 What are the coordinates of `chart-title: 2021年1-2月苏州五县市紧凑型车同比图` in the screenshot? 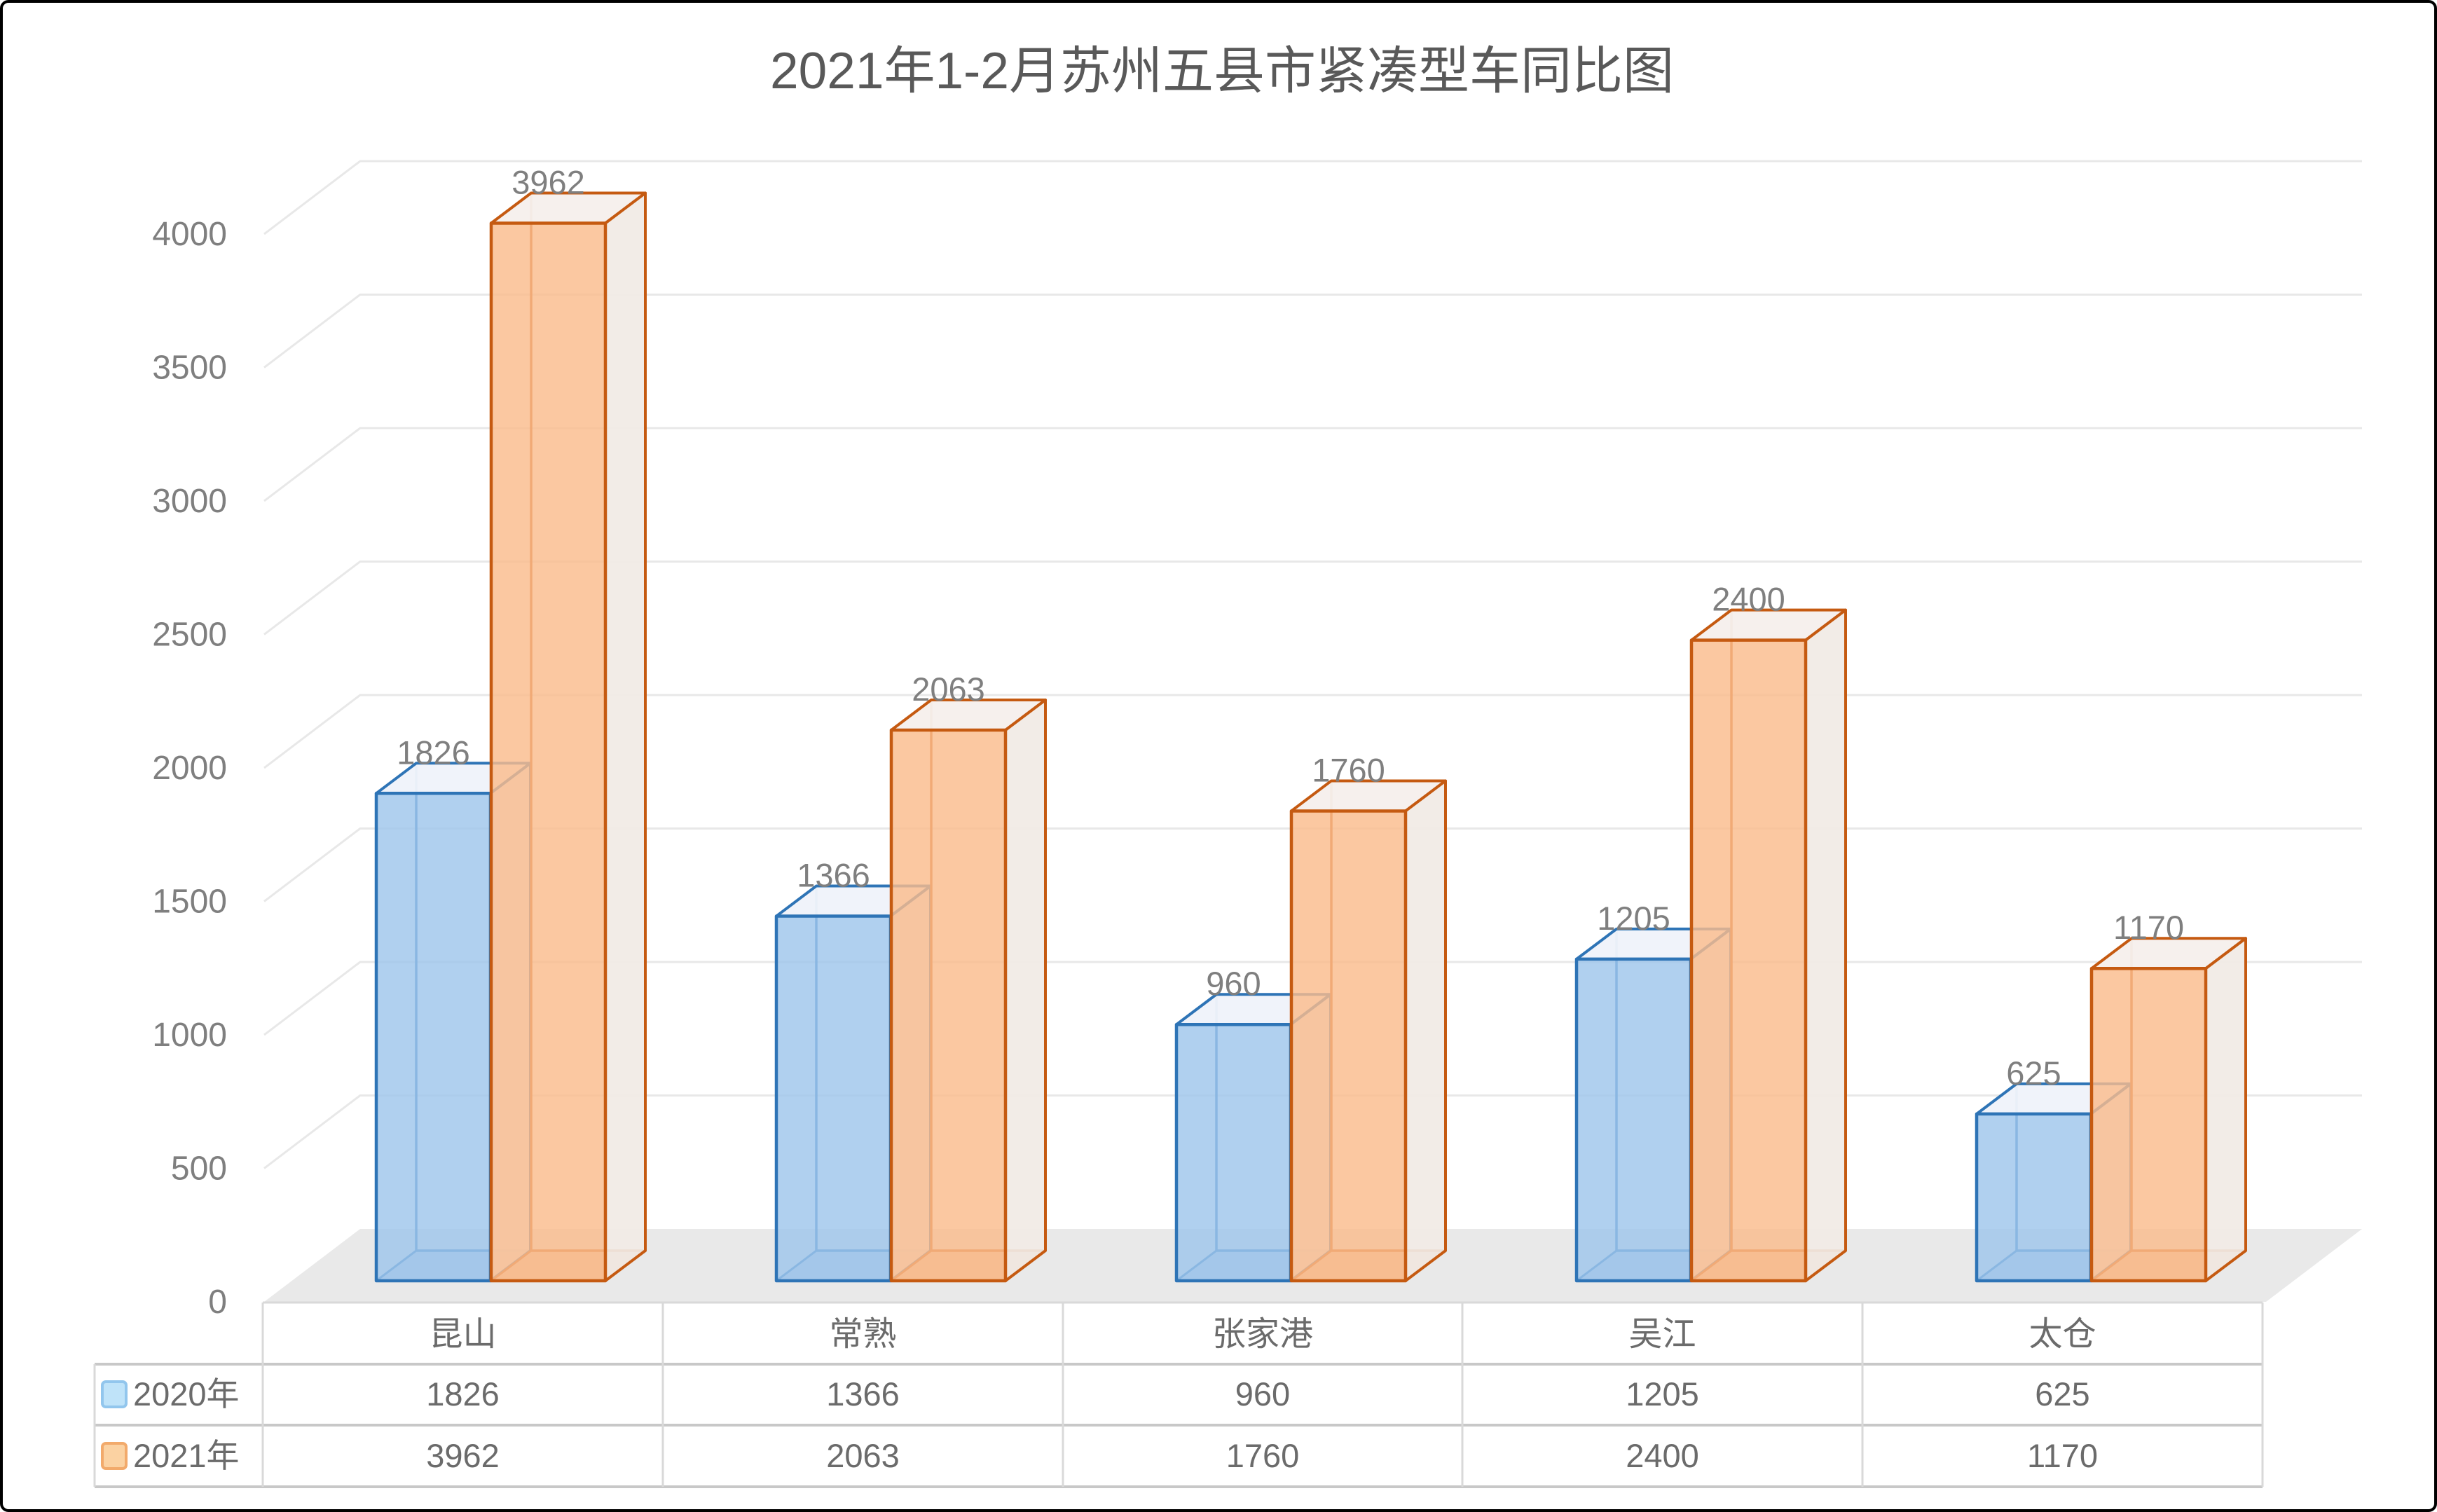 It's located at (1222, 71).